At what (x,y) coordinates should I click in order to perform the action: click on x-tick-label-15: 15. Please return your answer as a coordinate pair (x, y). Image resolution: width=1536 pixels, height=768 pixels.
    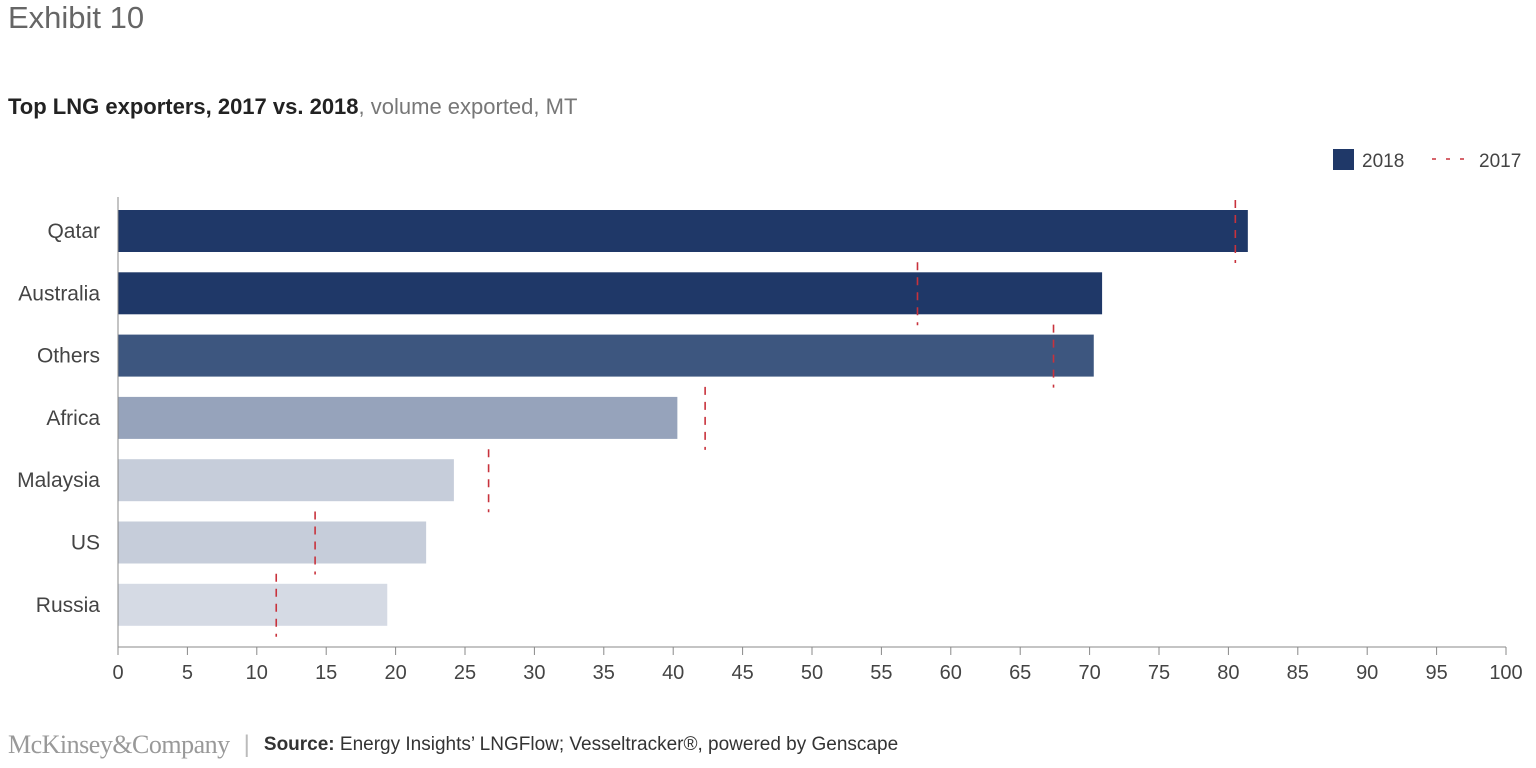
    Looking at the image, I should click on (326, 673).